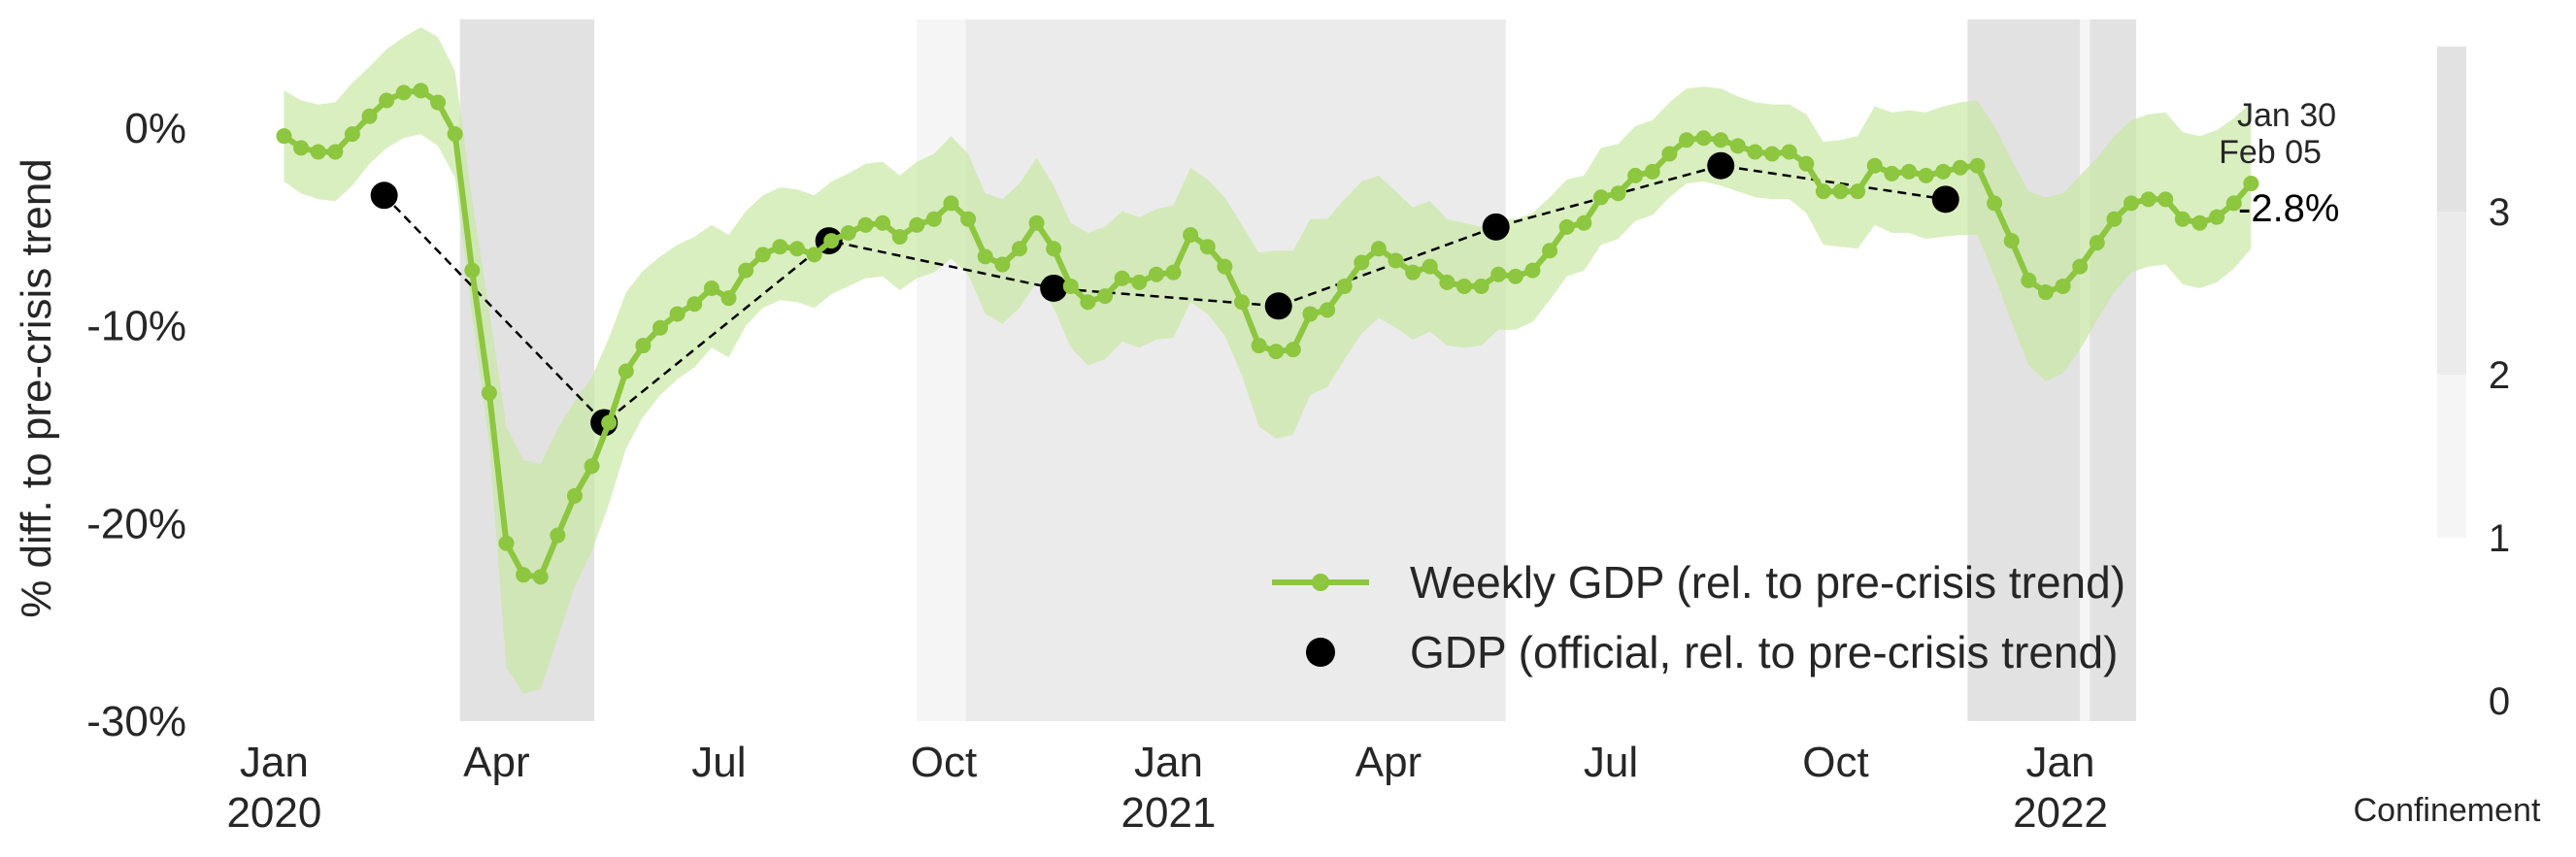 The height and width of the screenshot is (857, 2576). Describe the element at coordinates (136, 326) in the screenshot. I see `y-tick-label-1: -10%` at that location.